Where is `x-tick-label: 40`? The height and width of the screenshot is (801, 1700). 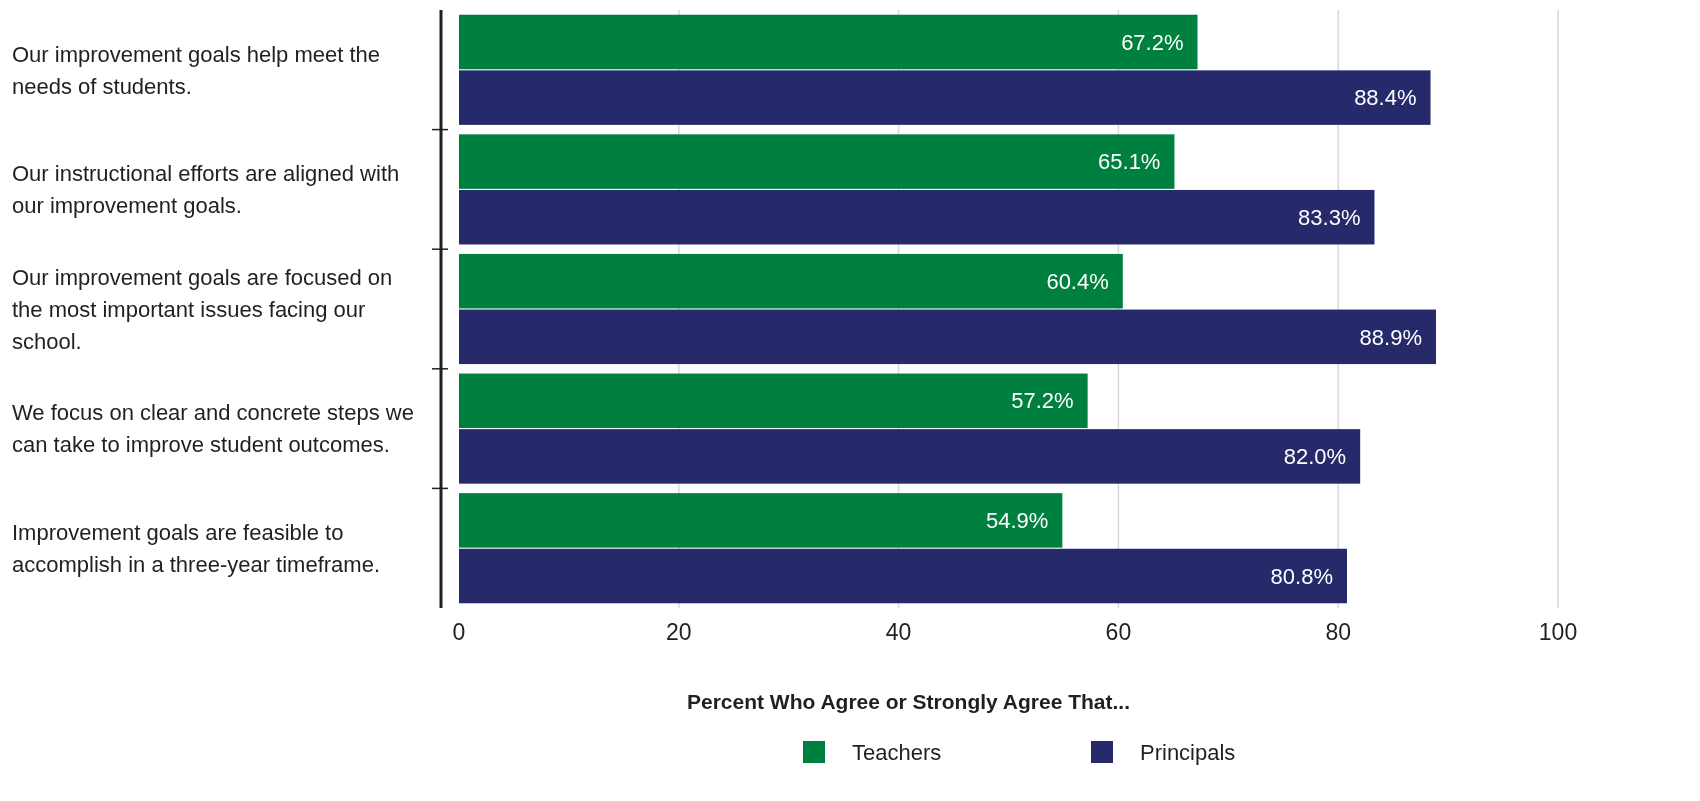 x-tick-label: 40 is located at coordinates (898, 632).